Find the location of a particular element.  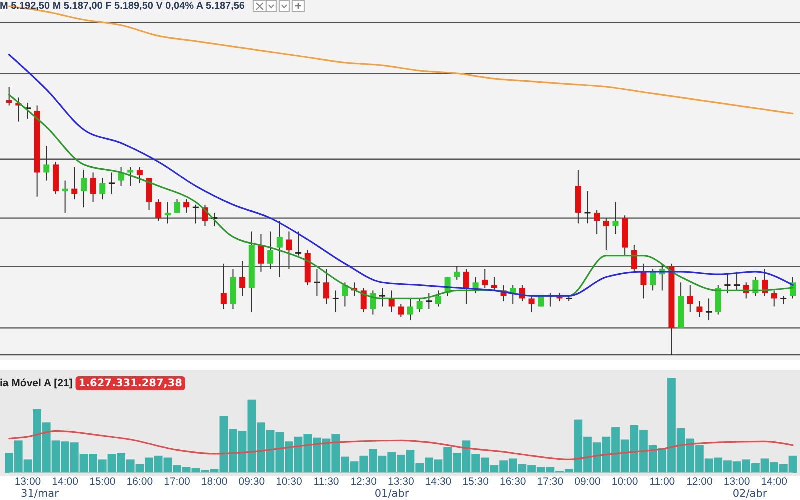

text: 01/abr is located at coordinates (392, 494).